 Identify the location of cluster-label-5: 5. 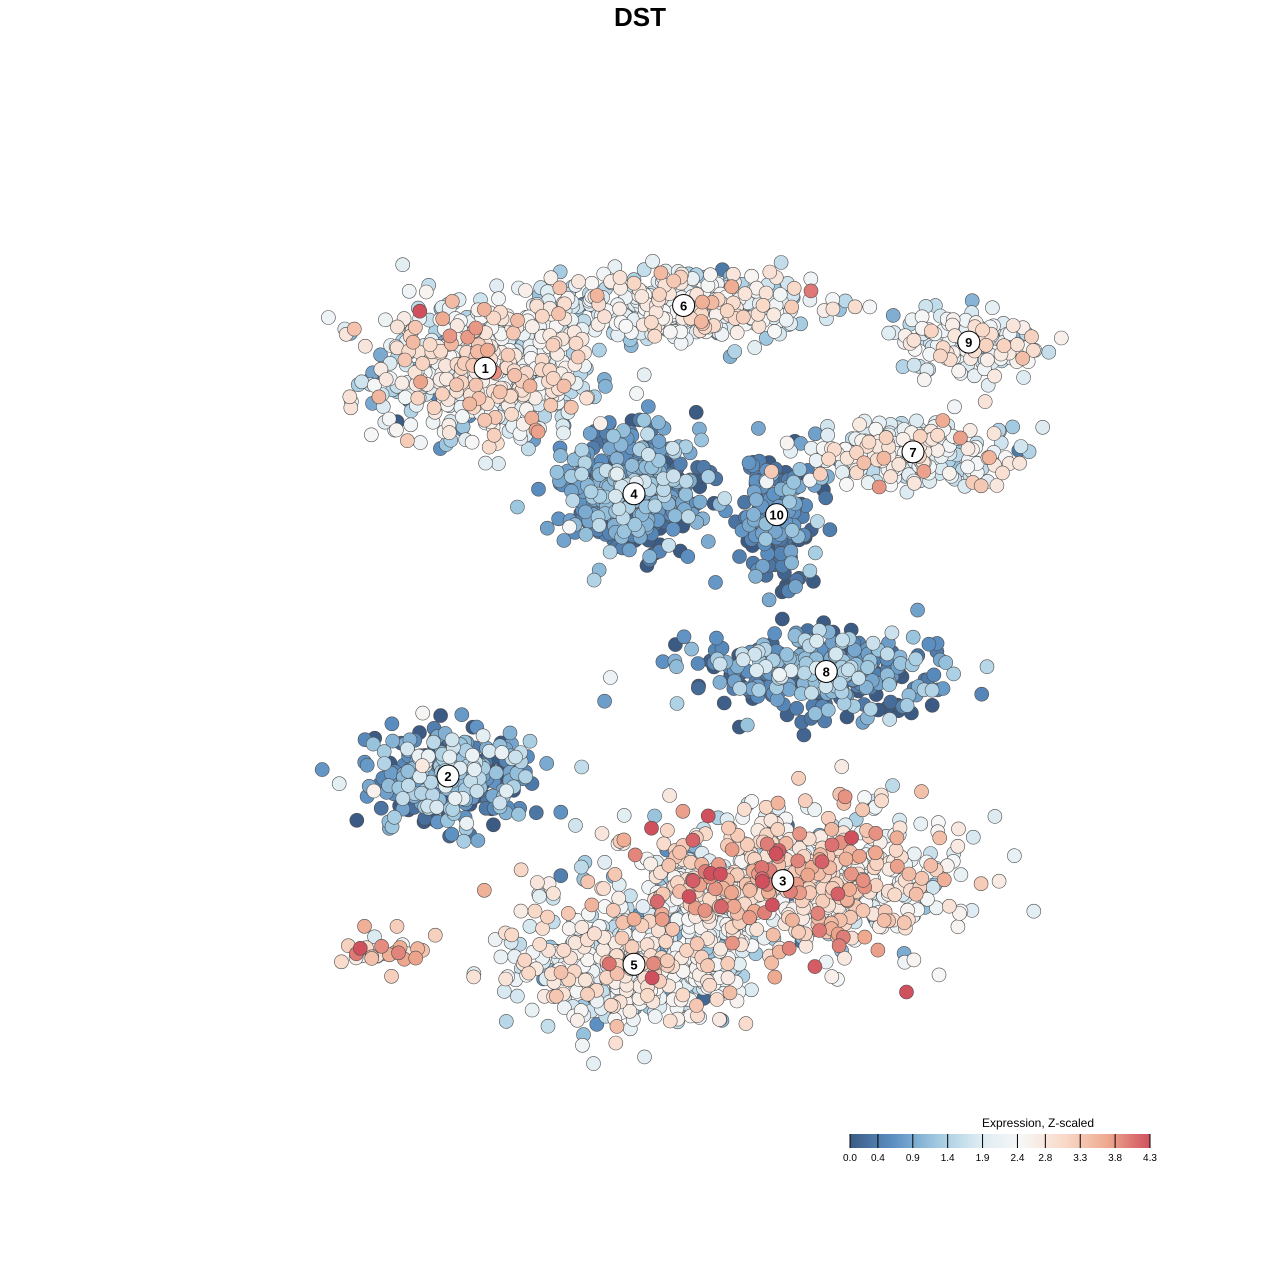
(634, 964).